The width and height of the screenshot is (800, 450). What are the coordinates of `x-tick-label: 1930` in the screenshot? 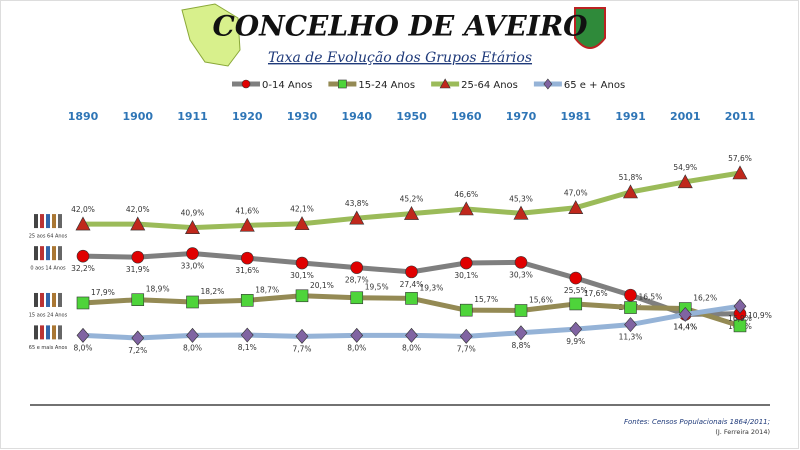 It's located at (302, 116).